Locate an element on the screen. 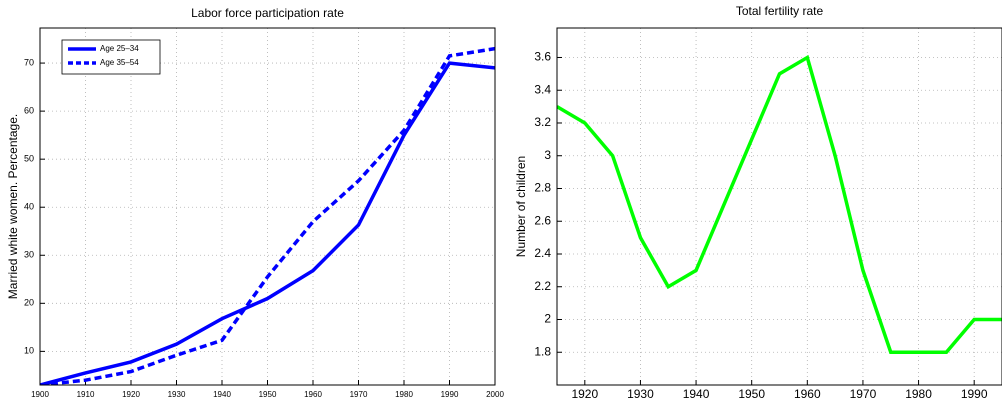  y-axis-label: Married white women. Percentage. is located at coordinates (13, 206).